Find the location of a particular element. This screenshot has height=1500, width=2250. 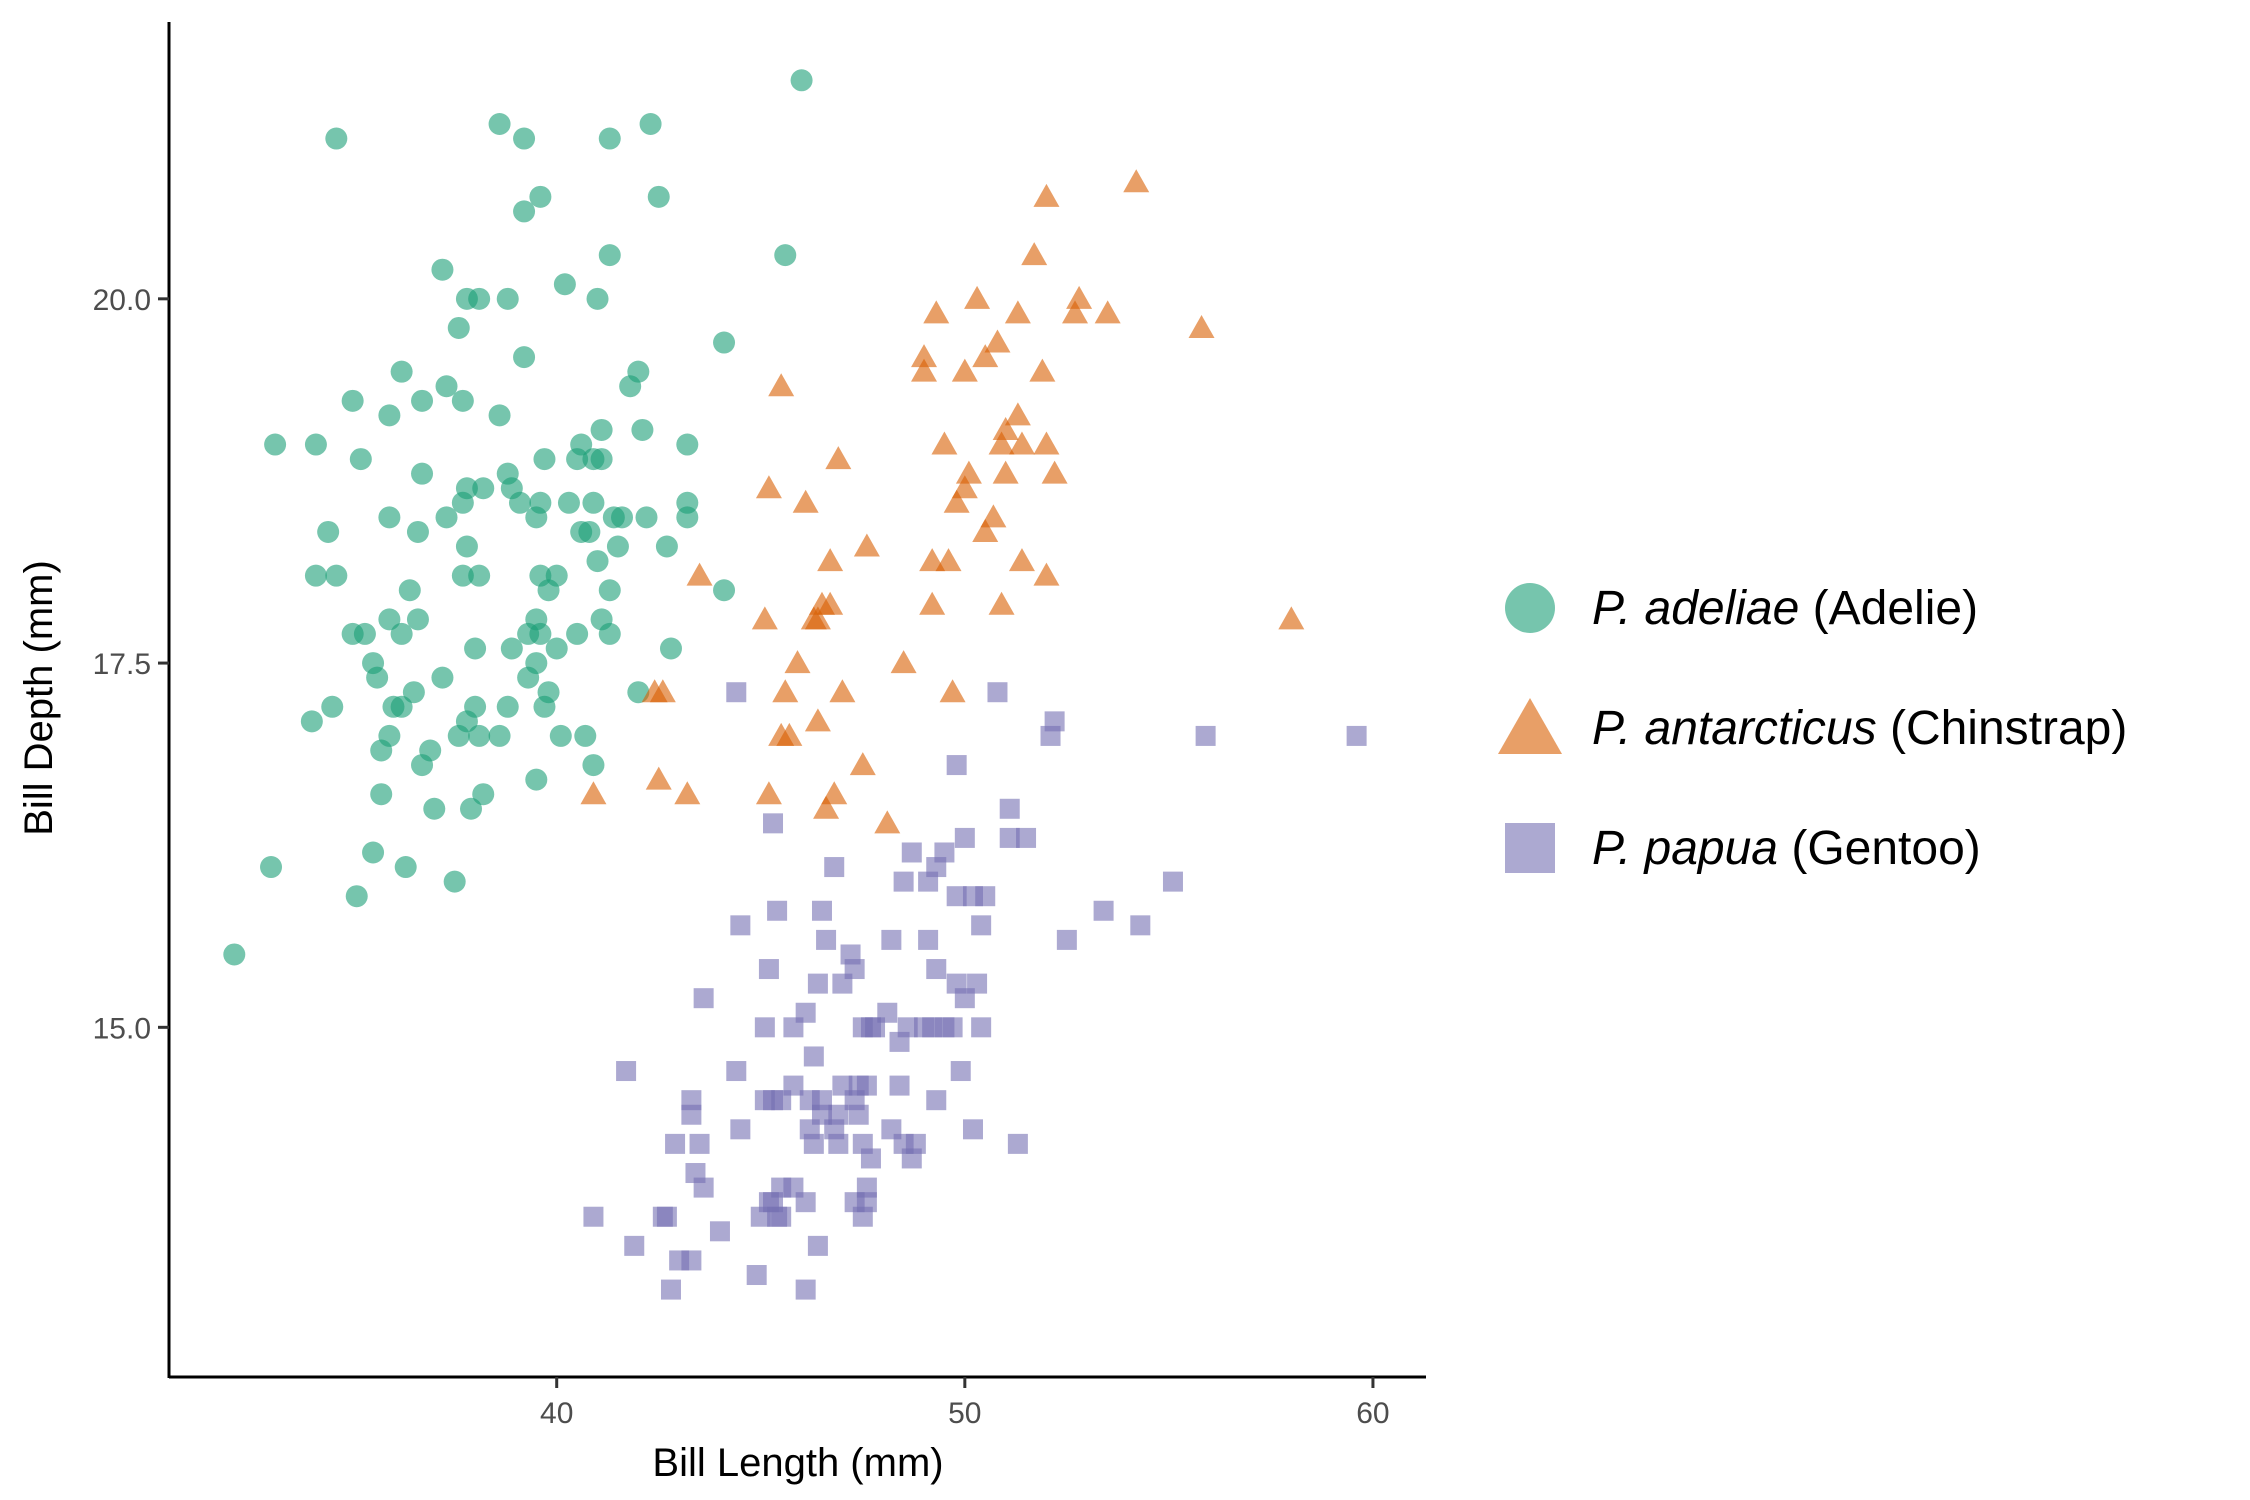

legend-common-chinstrap: (Chinstrap) is located at coordinates (2008, 728).